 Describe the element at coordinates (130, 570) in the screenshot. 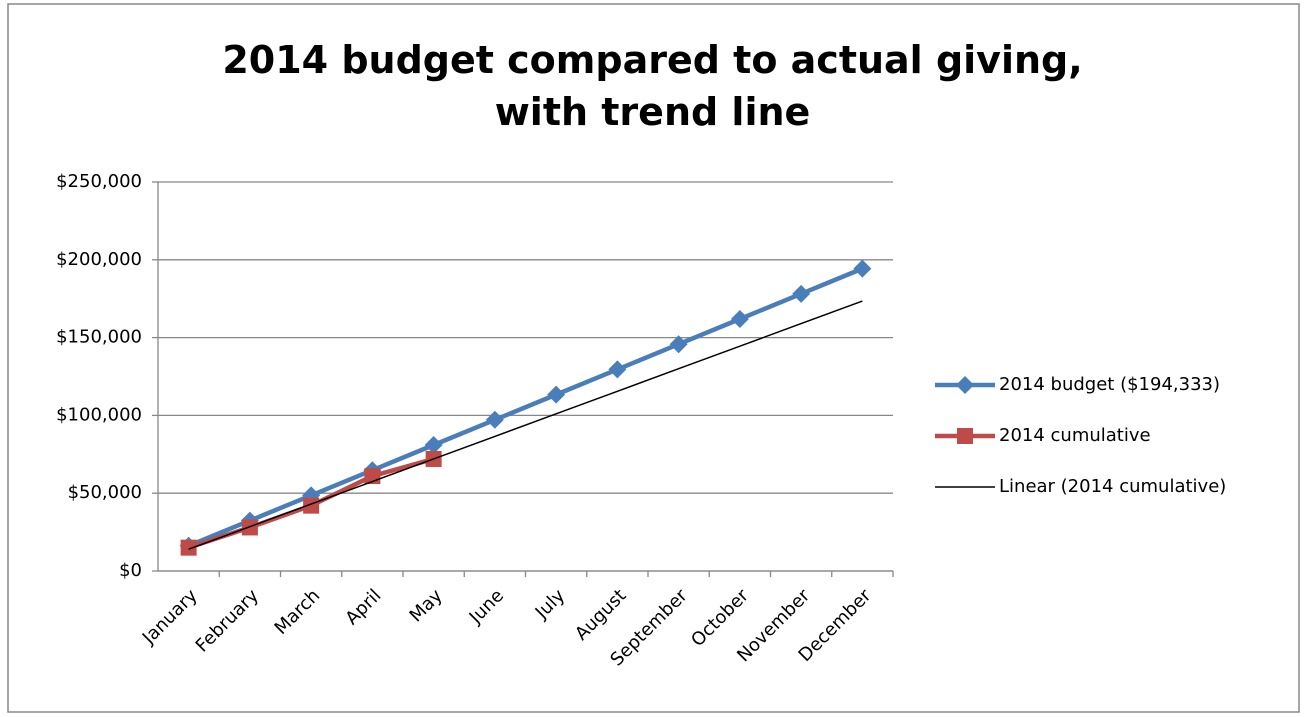

I see `y-tick-label: $0` at that location.